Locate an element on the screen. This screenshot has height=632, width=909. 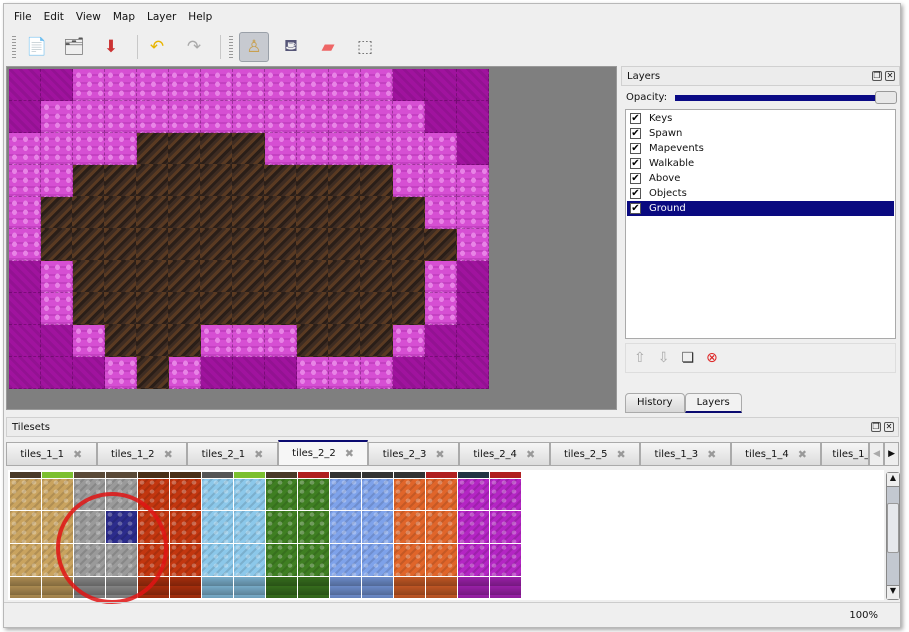
layer-row: ✔ Objects is located at coordinates (760, 193).